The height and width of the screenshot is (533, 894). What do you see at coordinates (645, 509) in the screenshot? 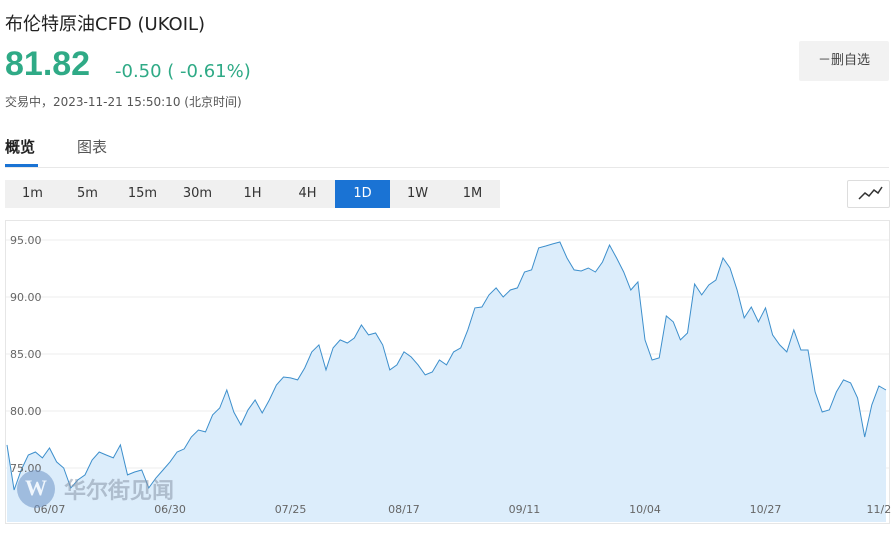
I see `x-tick-label: 10/04` at bounding box center [645, 509].